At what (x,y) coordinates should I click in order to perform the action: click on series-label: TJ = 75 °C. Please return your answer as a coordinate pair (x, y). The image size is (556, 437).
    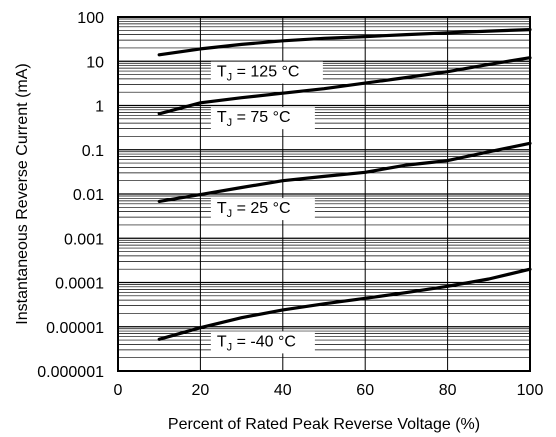
    Looking at the image, I should click on (254, 119).